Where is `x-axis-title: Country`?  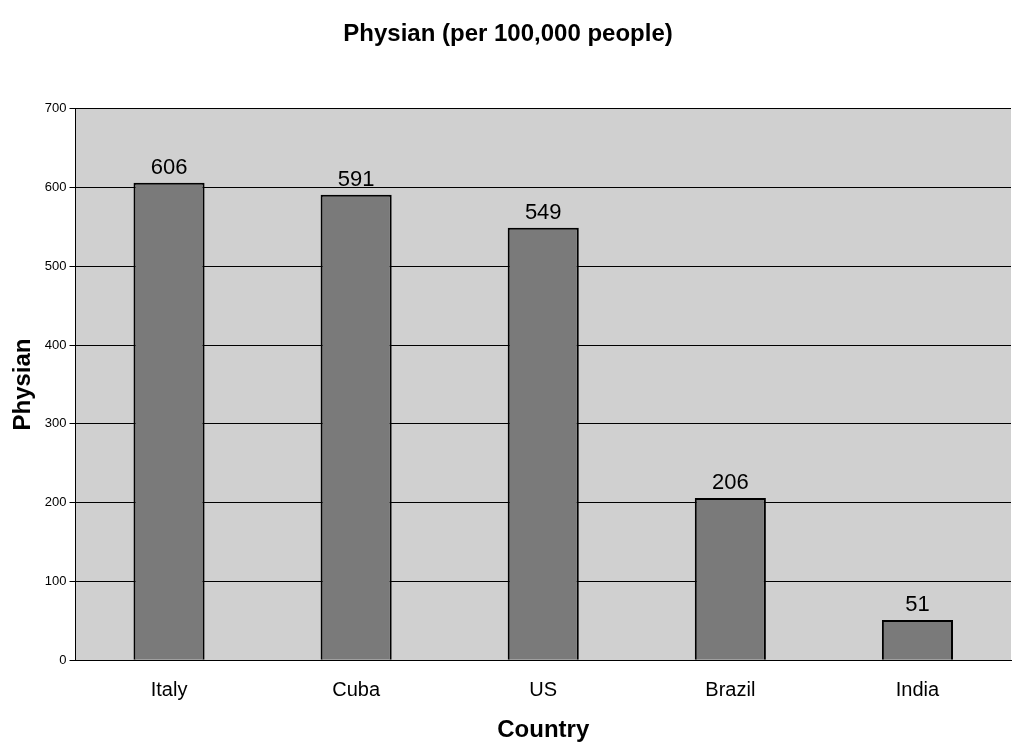
x-axis-title: Country is located at coordinates (543, 729).